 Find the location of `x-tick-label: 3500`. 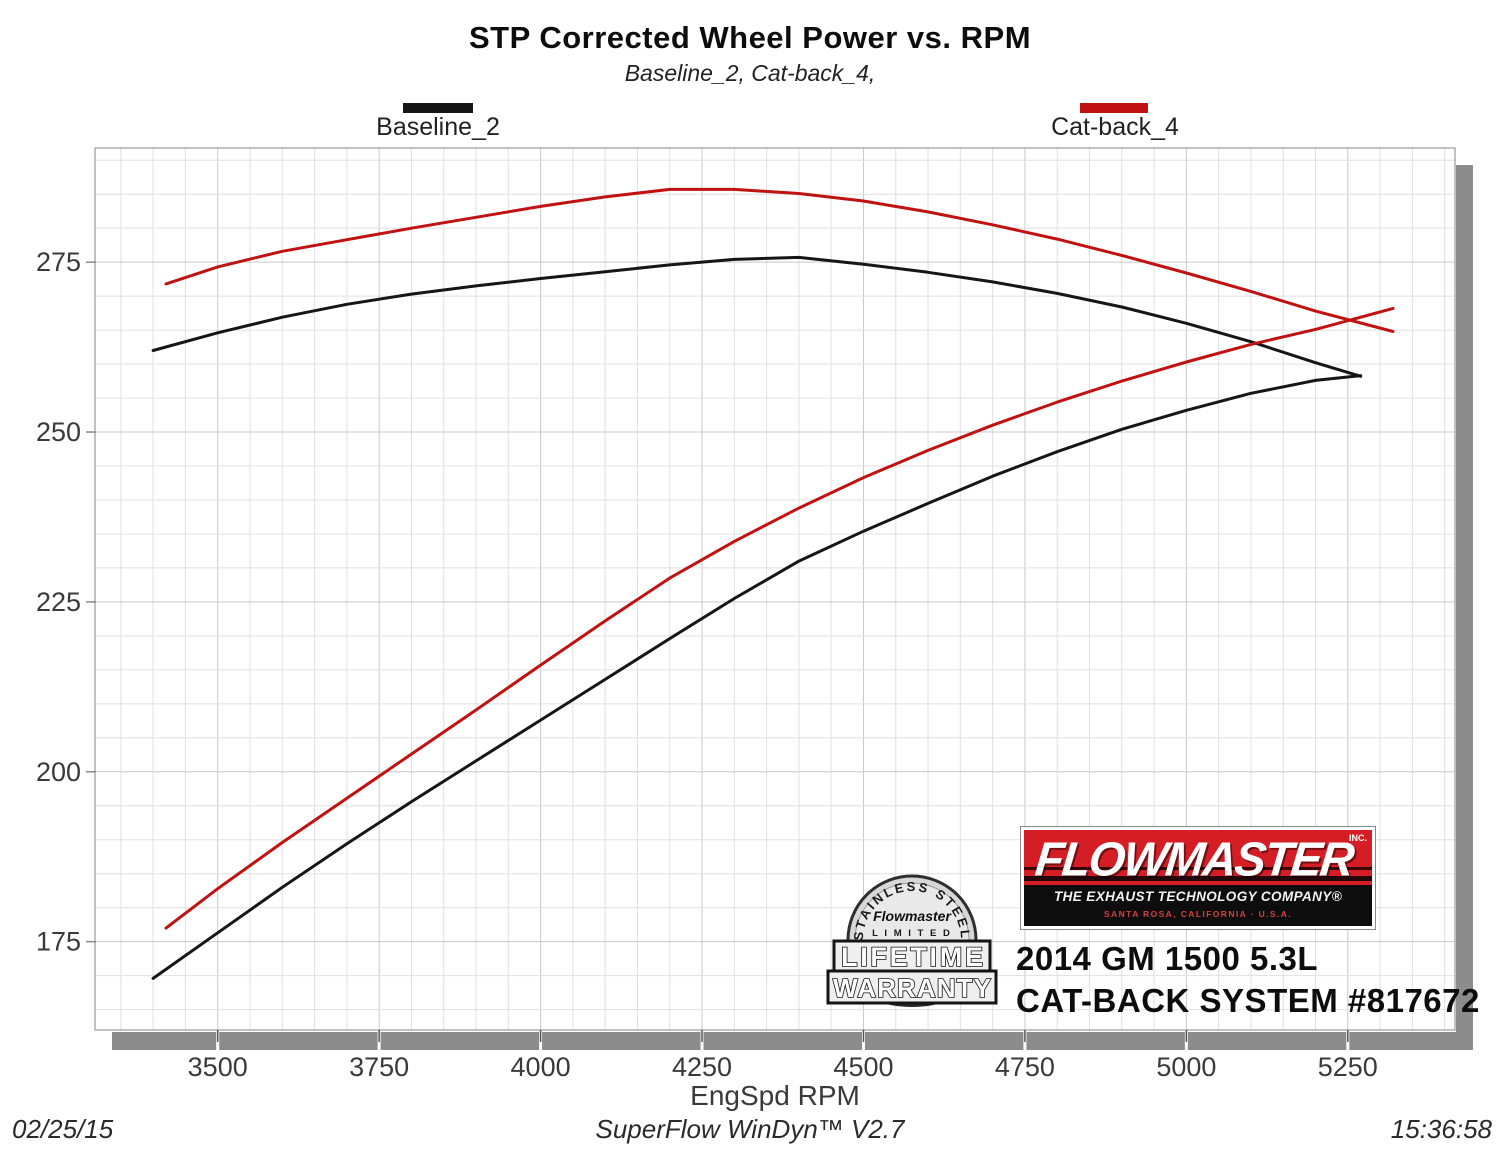

x-tick-label: 3500 is located at coordinates (218, 1067).